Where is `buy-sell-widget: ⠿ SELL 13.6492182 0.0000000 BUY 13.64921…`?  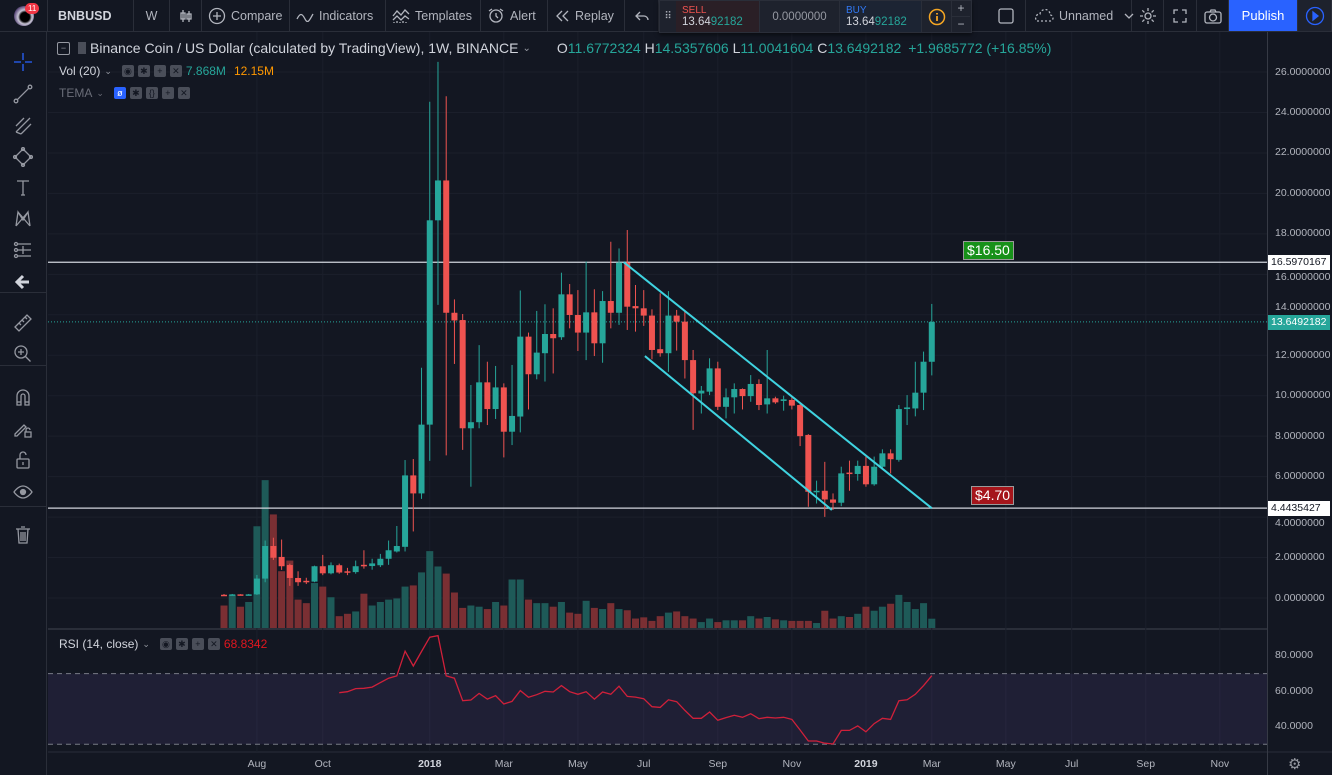 buy-sell-widget: ⠿ SELL 13.6492182 0.0000000 BUY 13.64921… is located at coordinates (815, 16).